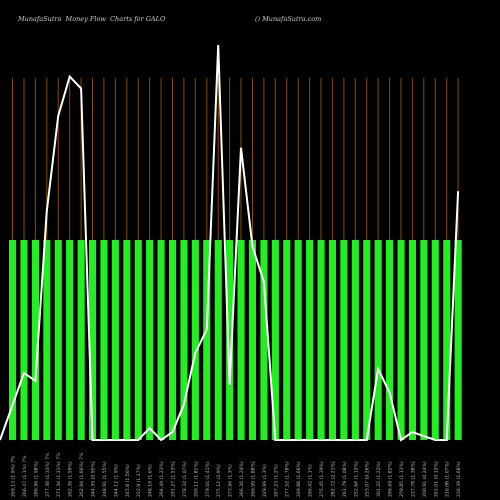 This screenshot has width=500, height=500. Describe the element at coordinates (265, 480) in the screenshot. I see `x-tick-label: 229.99 (1.3%)` at that location.